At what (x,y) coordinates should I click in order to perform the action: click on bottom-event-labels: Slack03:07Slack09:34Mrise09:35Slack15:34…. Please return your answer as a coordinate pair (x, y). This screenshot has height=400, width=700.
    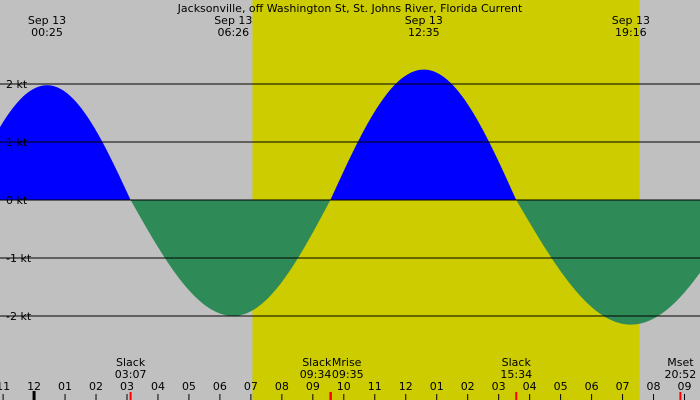
    Looking at the image, I should click on (405, 368).